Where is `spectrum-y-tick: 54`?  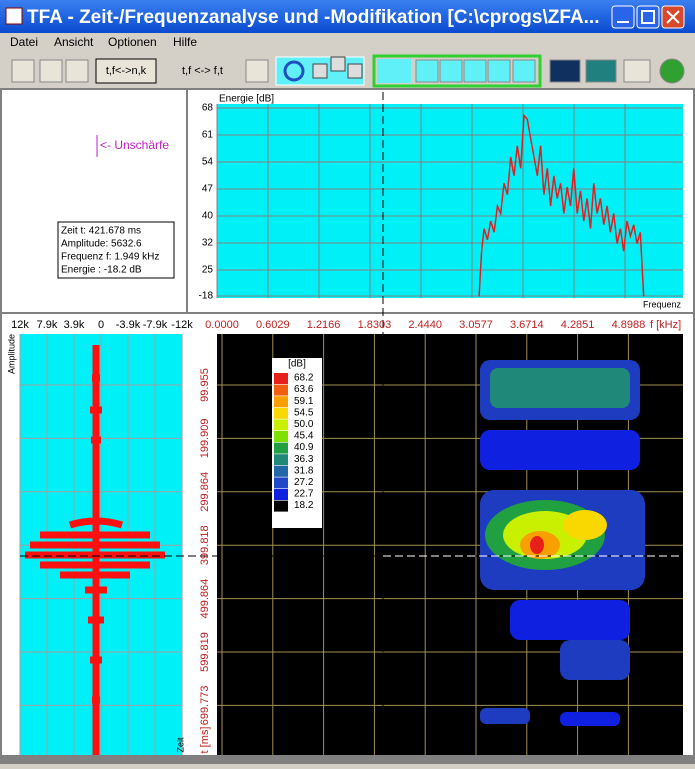
spectrum-y-tick: 54 is located at coordinates (208, 162).